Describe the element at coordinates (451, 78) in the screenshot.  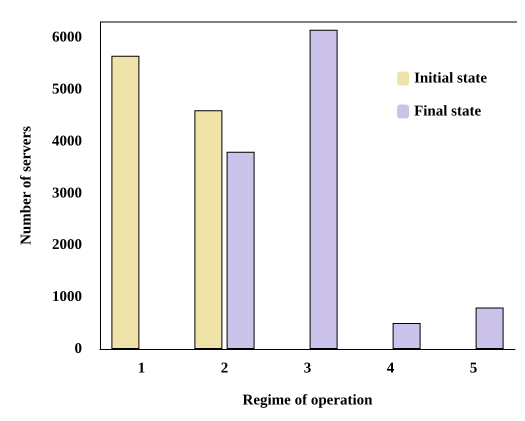
I see `legend-label: Initial state` at that location.